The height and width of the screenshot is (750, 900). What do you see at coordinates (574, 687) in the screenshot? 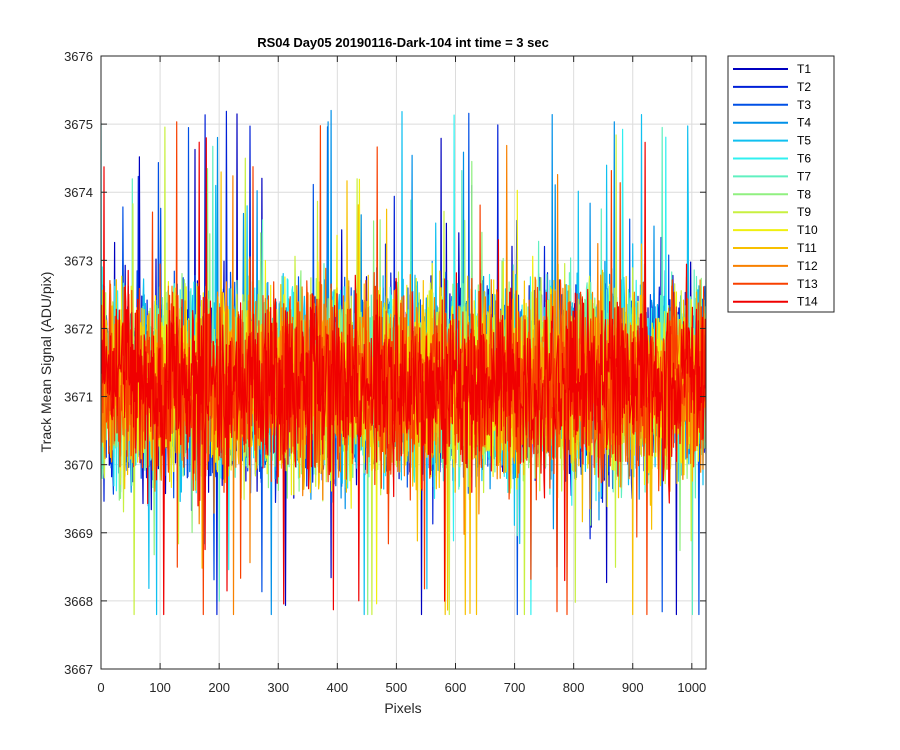
I see `x-tick-label: 800` at bounding box center [574, 687].